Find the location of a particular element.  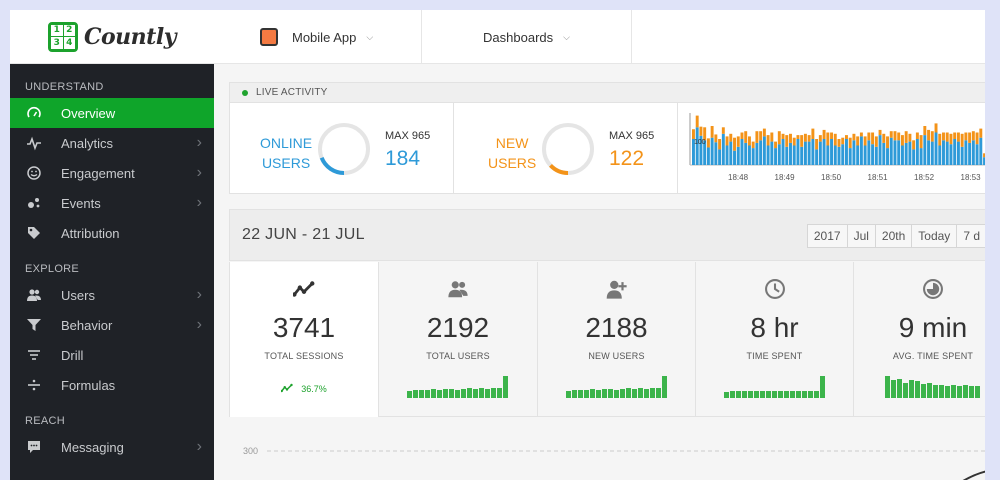

sparkline is located at coordinates (616, 386).